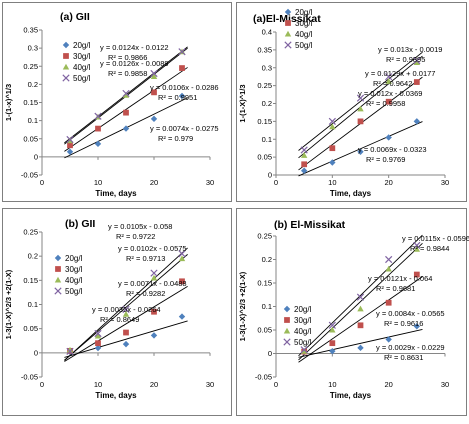  What do you see at coordinates (410, 49) in the screenshot?
I see `equation-label: y = 0.013x - 0.0019` at bounding box center [410, 49].